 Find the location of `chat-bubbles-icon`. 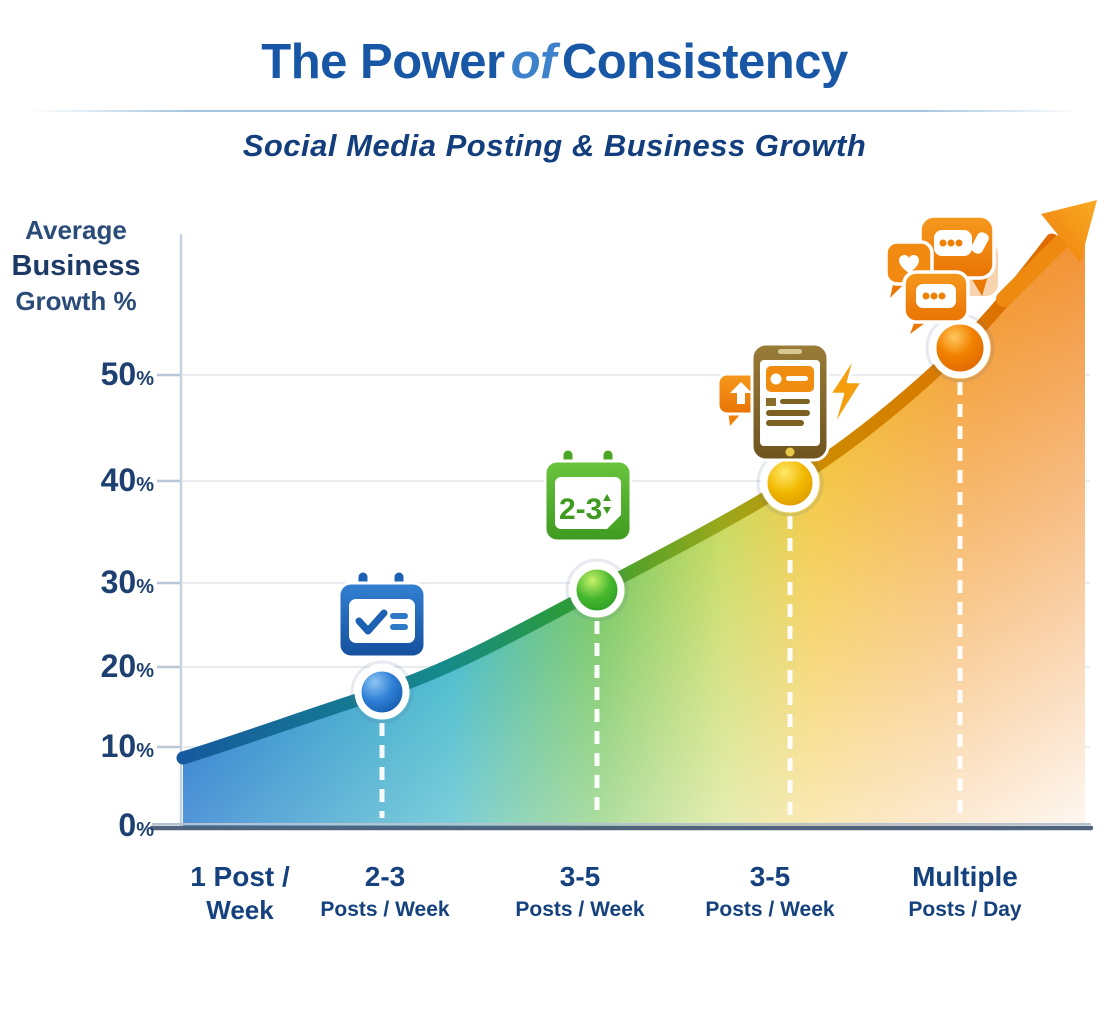

chat-bubbles-icon is located at coordinates (941, 274).